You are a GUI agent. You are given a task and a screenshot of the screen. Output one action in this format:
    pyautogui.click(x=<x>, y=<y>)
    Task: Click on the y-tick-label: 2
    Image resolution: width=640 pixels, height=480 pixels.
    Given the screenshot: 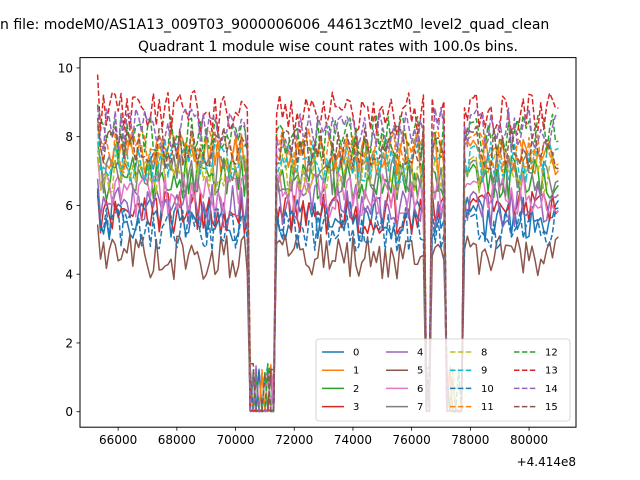 What is the action you would take?
    pyautogui.click(x=69, y=343)
    